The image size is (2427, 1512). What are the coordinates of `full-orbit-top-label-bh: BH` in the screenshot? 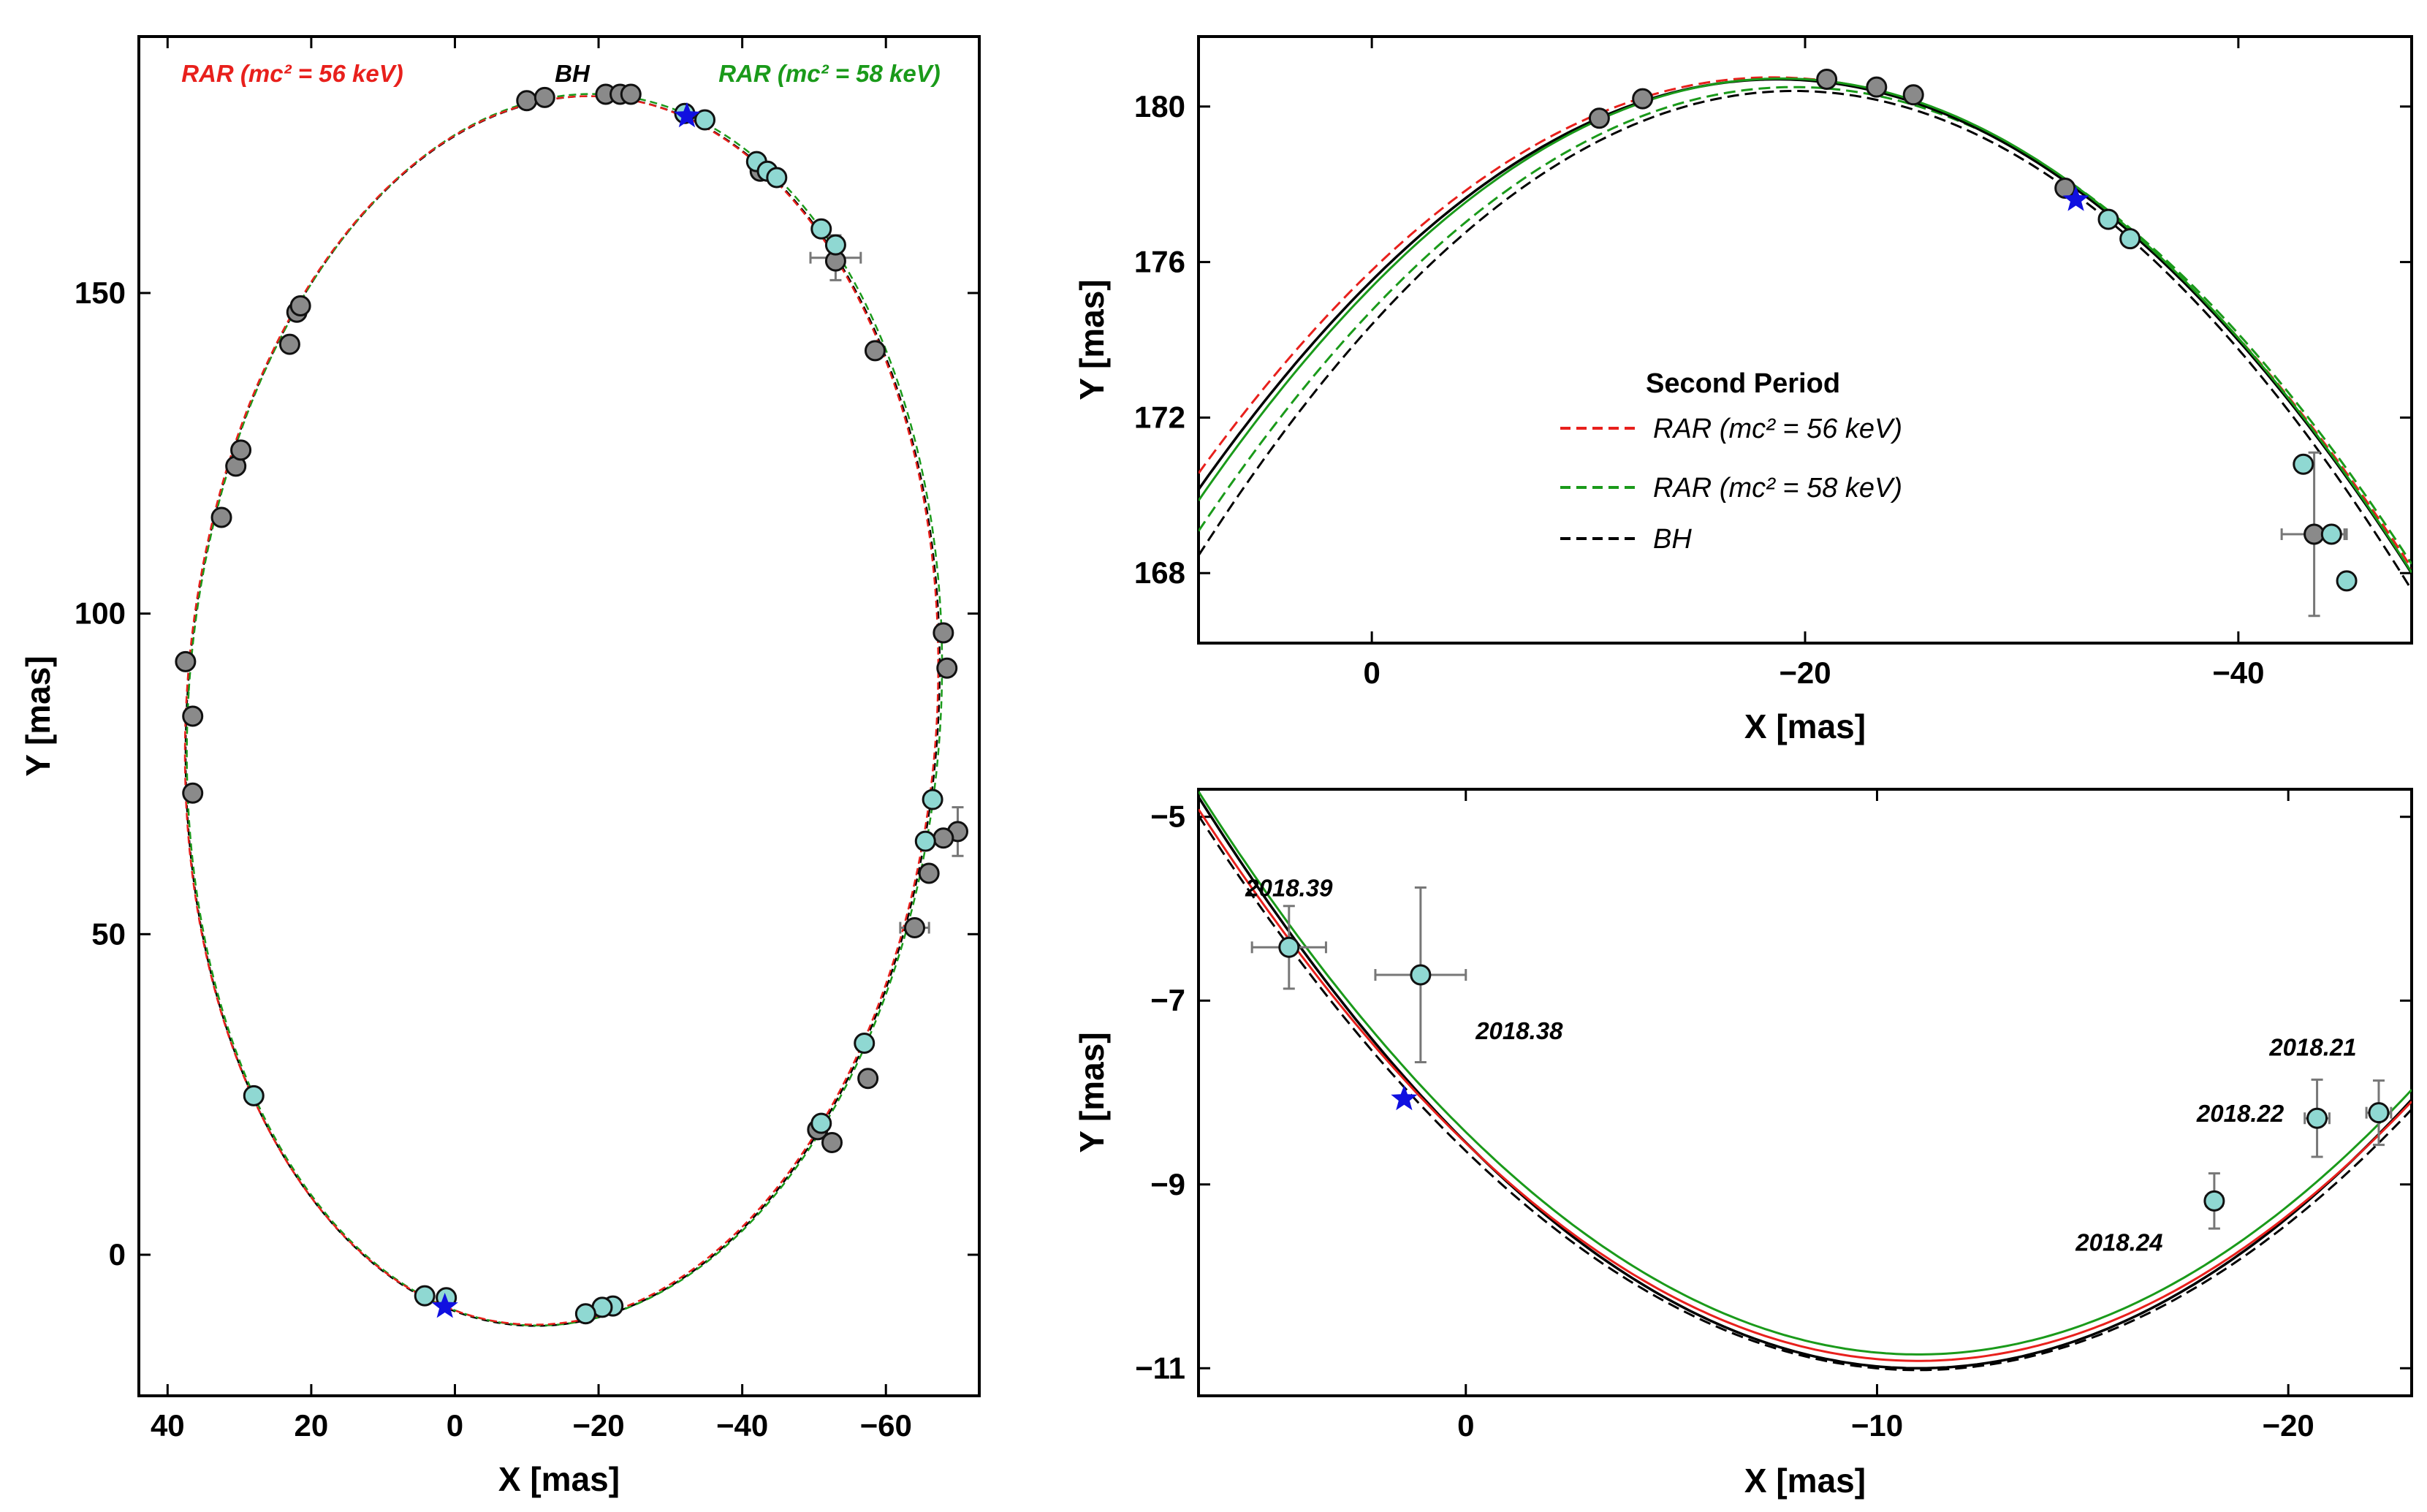 It's located at (572, 73).